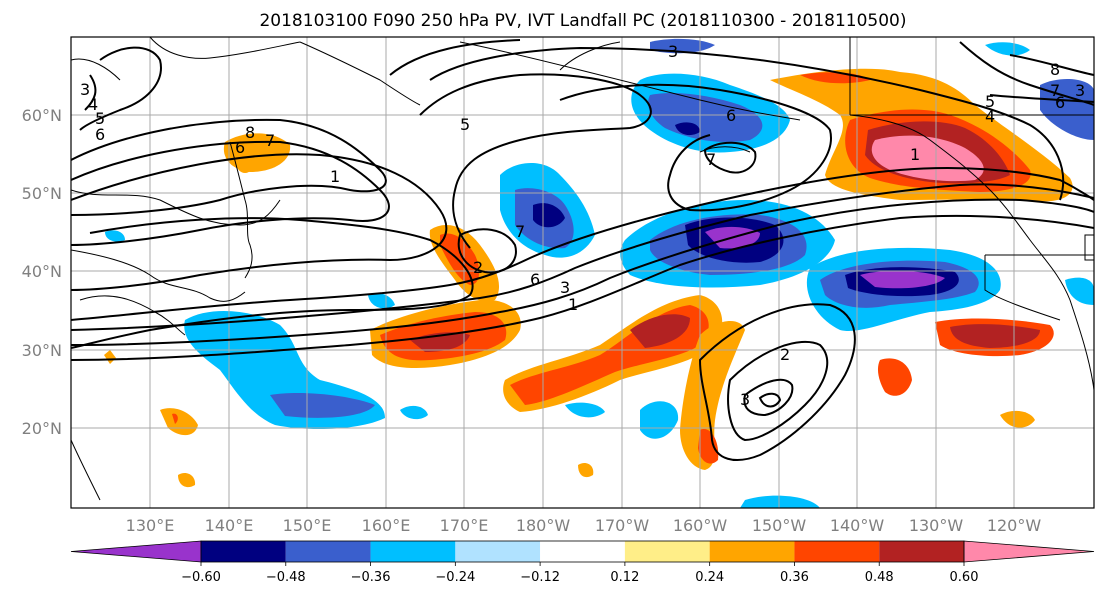  Describe the element at coordinates (42, 193) in the screenshot. I see `lat-label: 50°N` at that location.